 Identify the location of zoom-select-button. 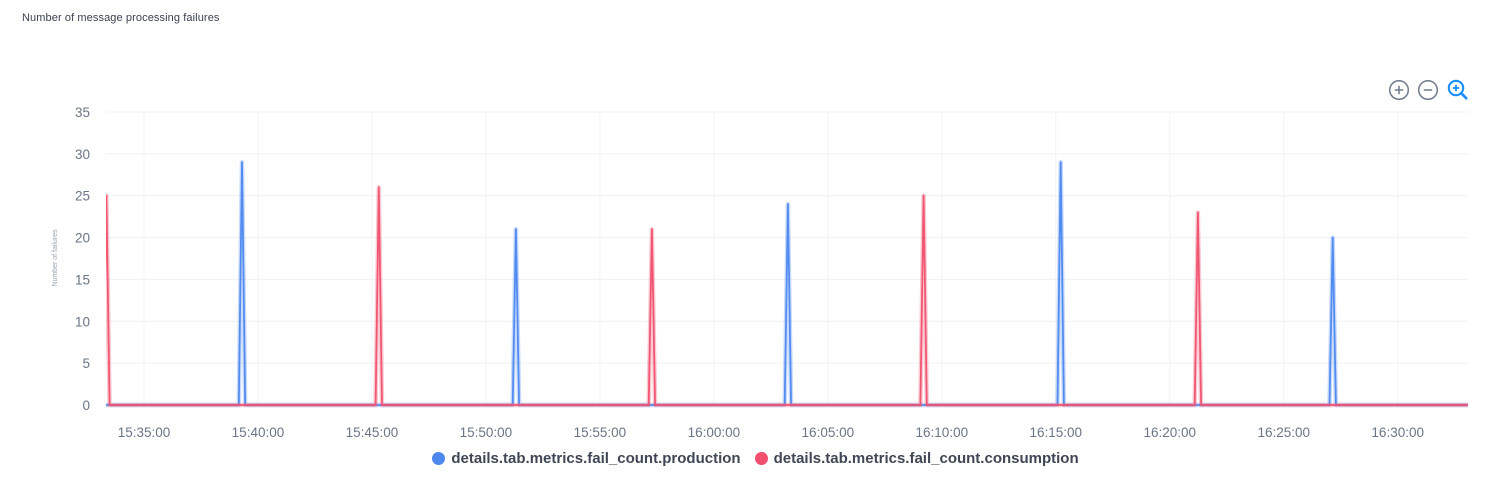
(1458, 90).